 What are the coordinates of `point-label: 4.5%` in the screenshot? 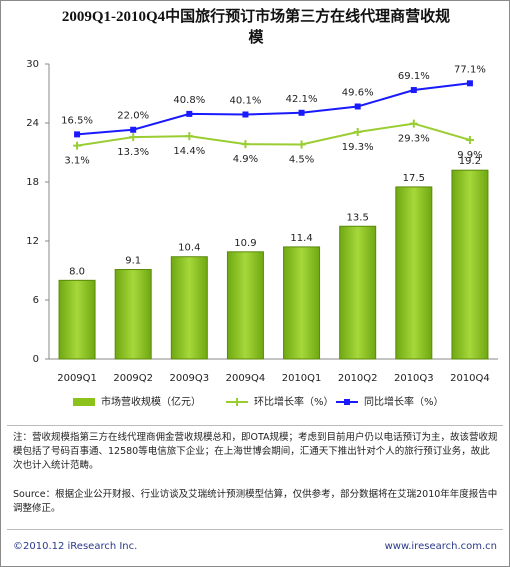 It's located at (301, 159).